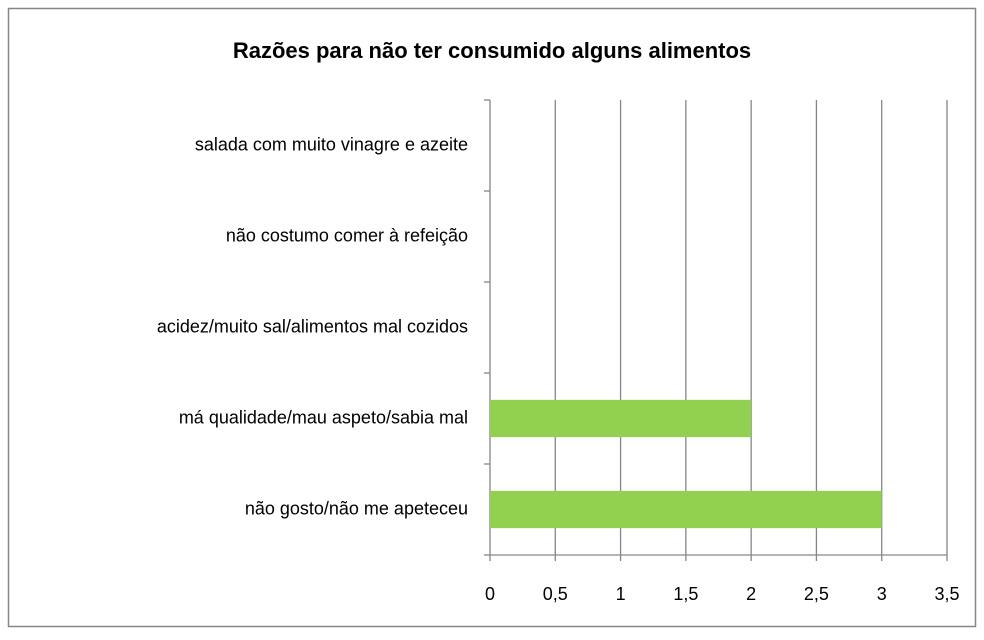 The width and height of the screenshot is (984, 640). I want to click on x-tick-label: 2, so click(751, 594).